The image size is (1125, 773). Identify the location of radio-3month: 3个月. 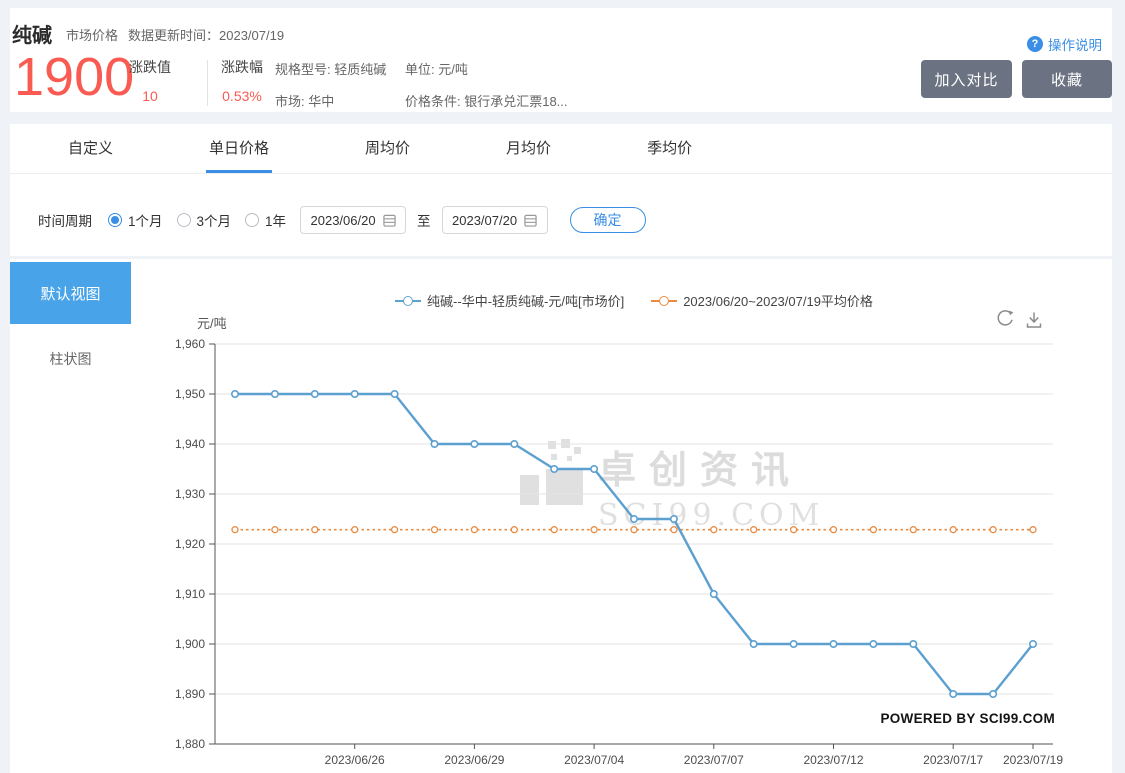
(203, 220).